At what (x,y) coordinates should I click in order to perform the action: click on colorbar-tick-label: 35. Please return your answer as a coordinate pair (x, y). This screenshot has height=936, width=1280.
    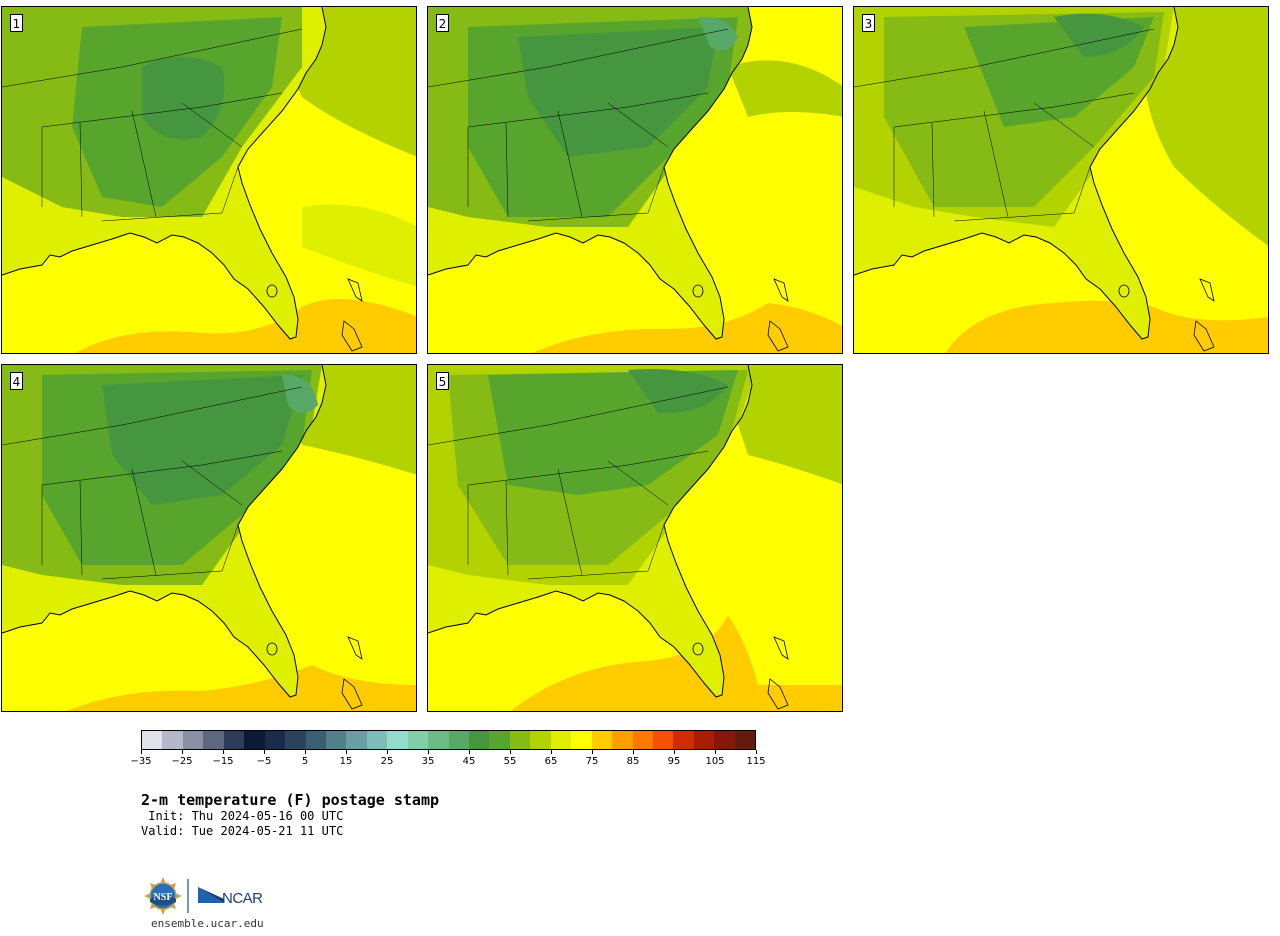
    Looking at the image, I should click on (428, 761).